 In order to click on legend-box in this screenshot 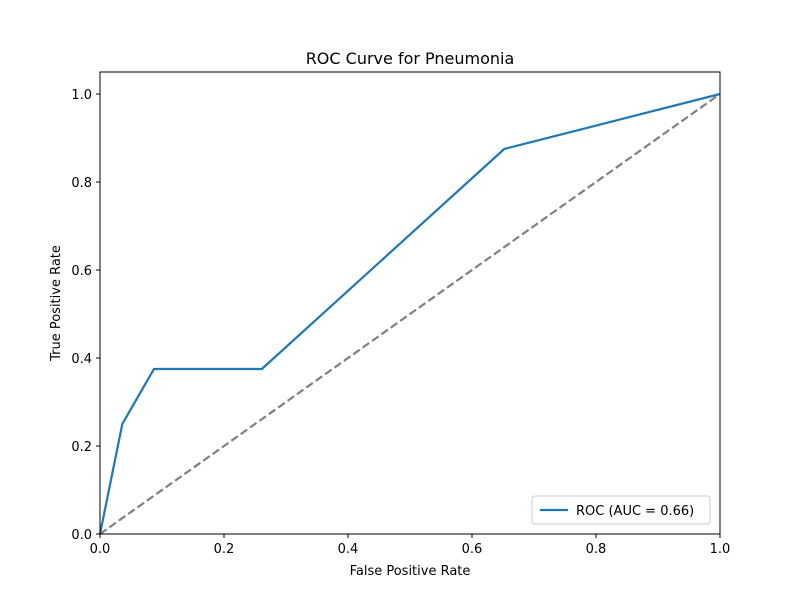, I will do `click(621, 510)`.